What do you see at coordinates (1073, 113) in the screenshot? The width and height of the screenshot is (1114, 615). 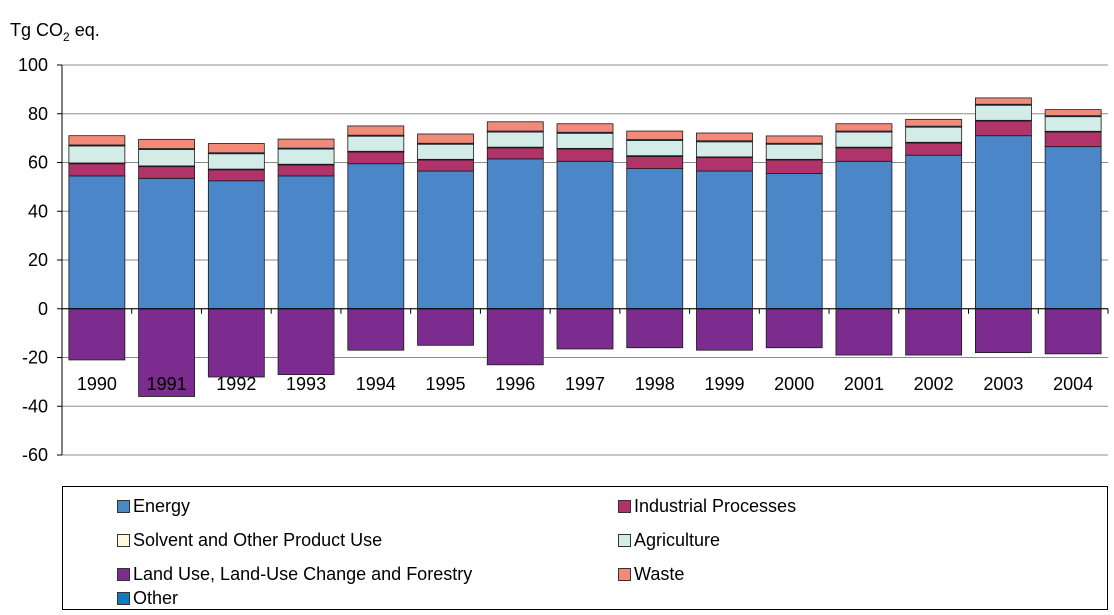 I see `bar-waste-2004` at bounding box center [1073, 113].